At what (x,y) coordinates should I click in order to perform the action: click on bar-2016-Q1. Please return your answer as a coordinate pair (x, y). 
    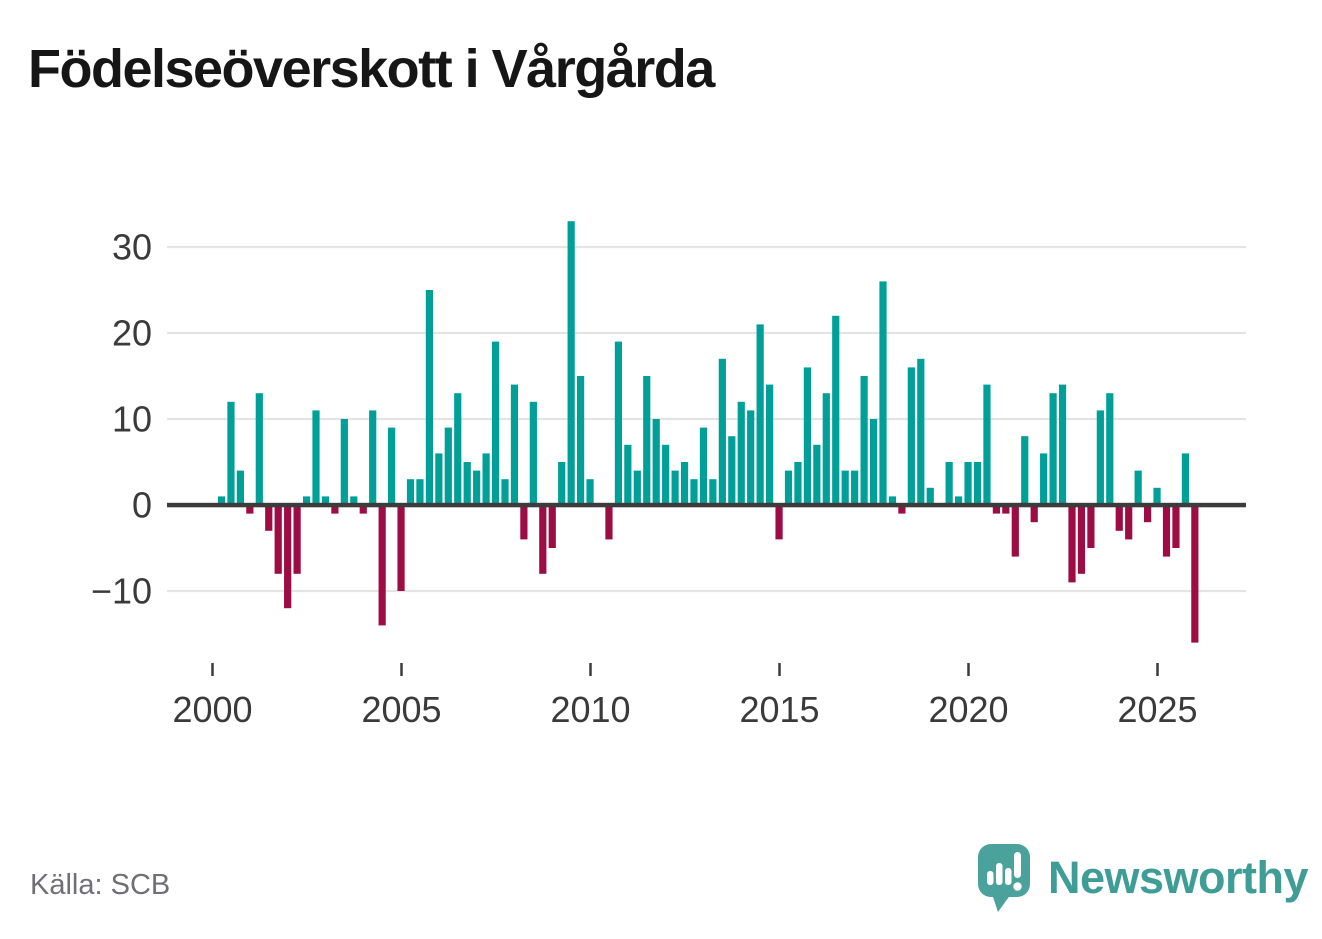
    Looking at the image, I should click on (826, 449).